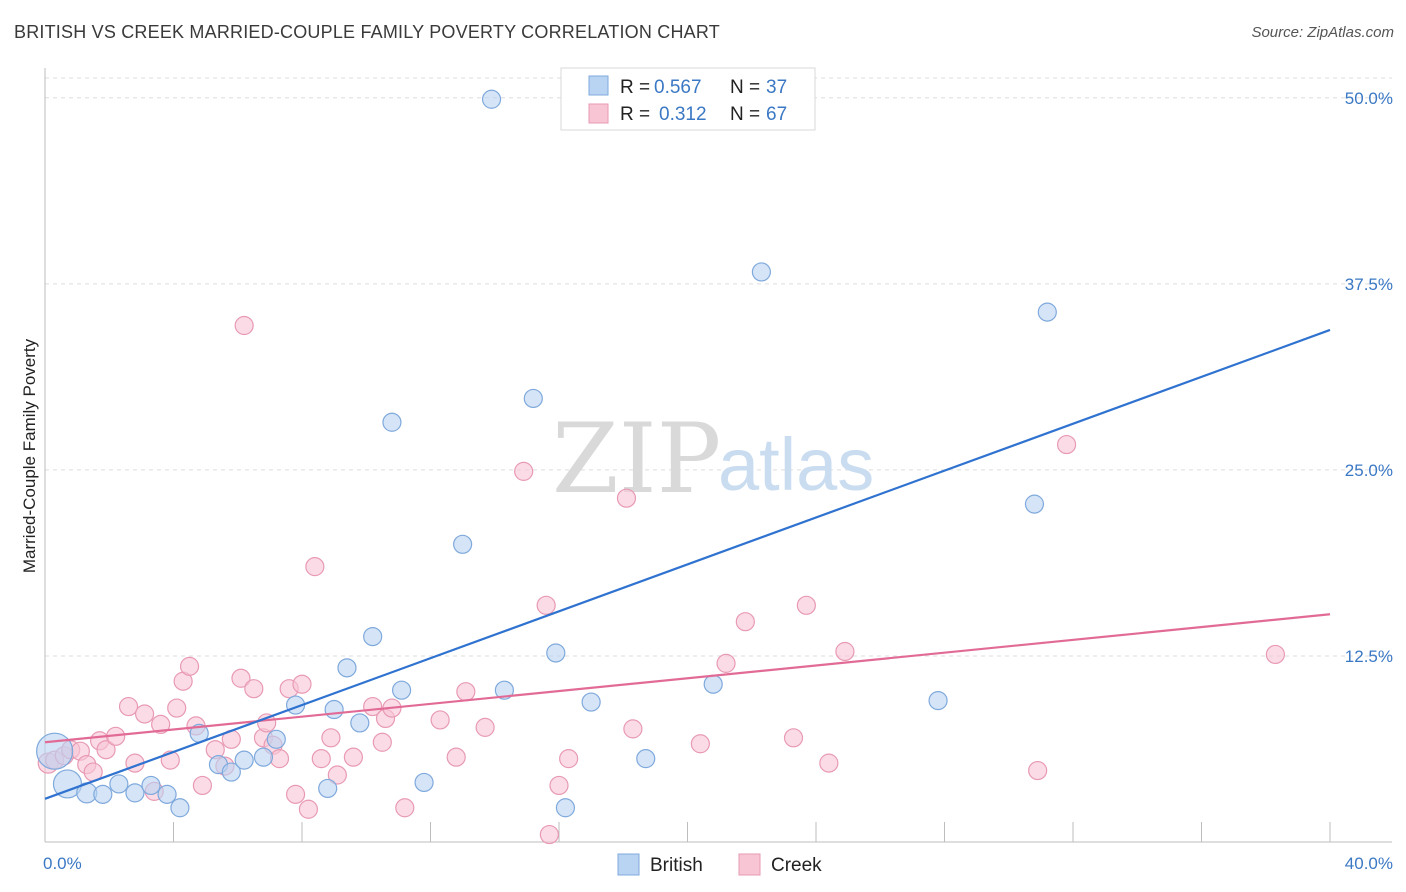 This screenshot has height=892, width=1406. I want to click on series-legend: British Creek, so click(719, 864).